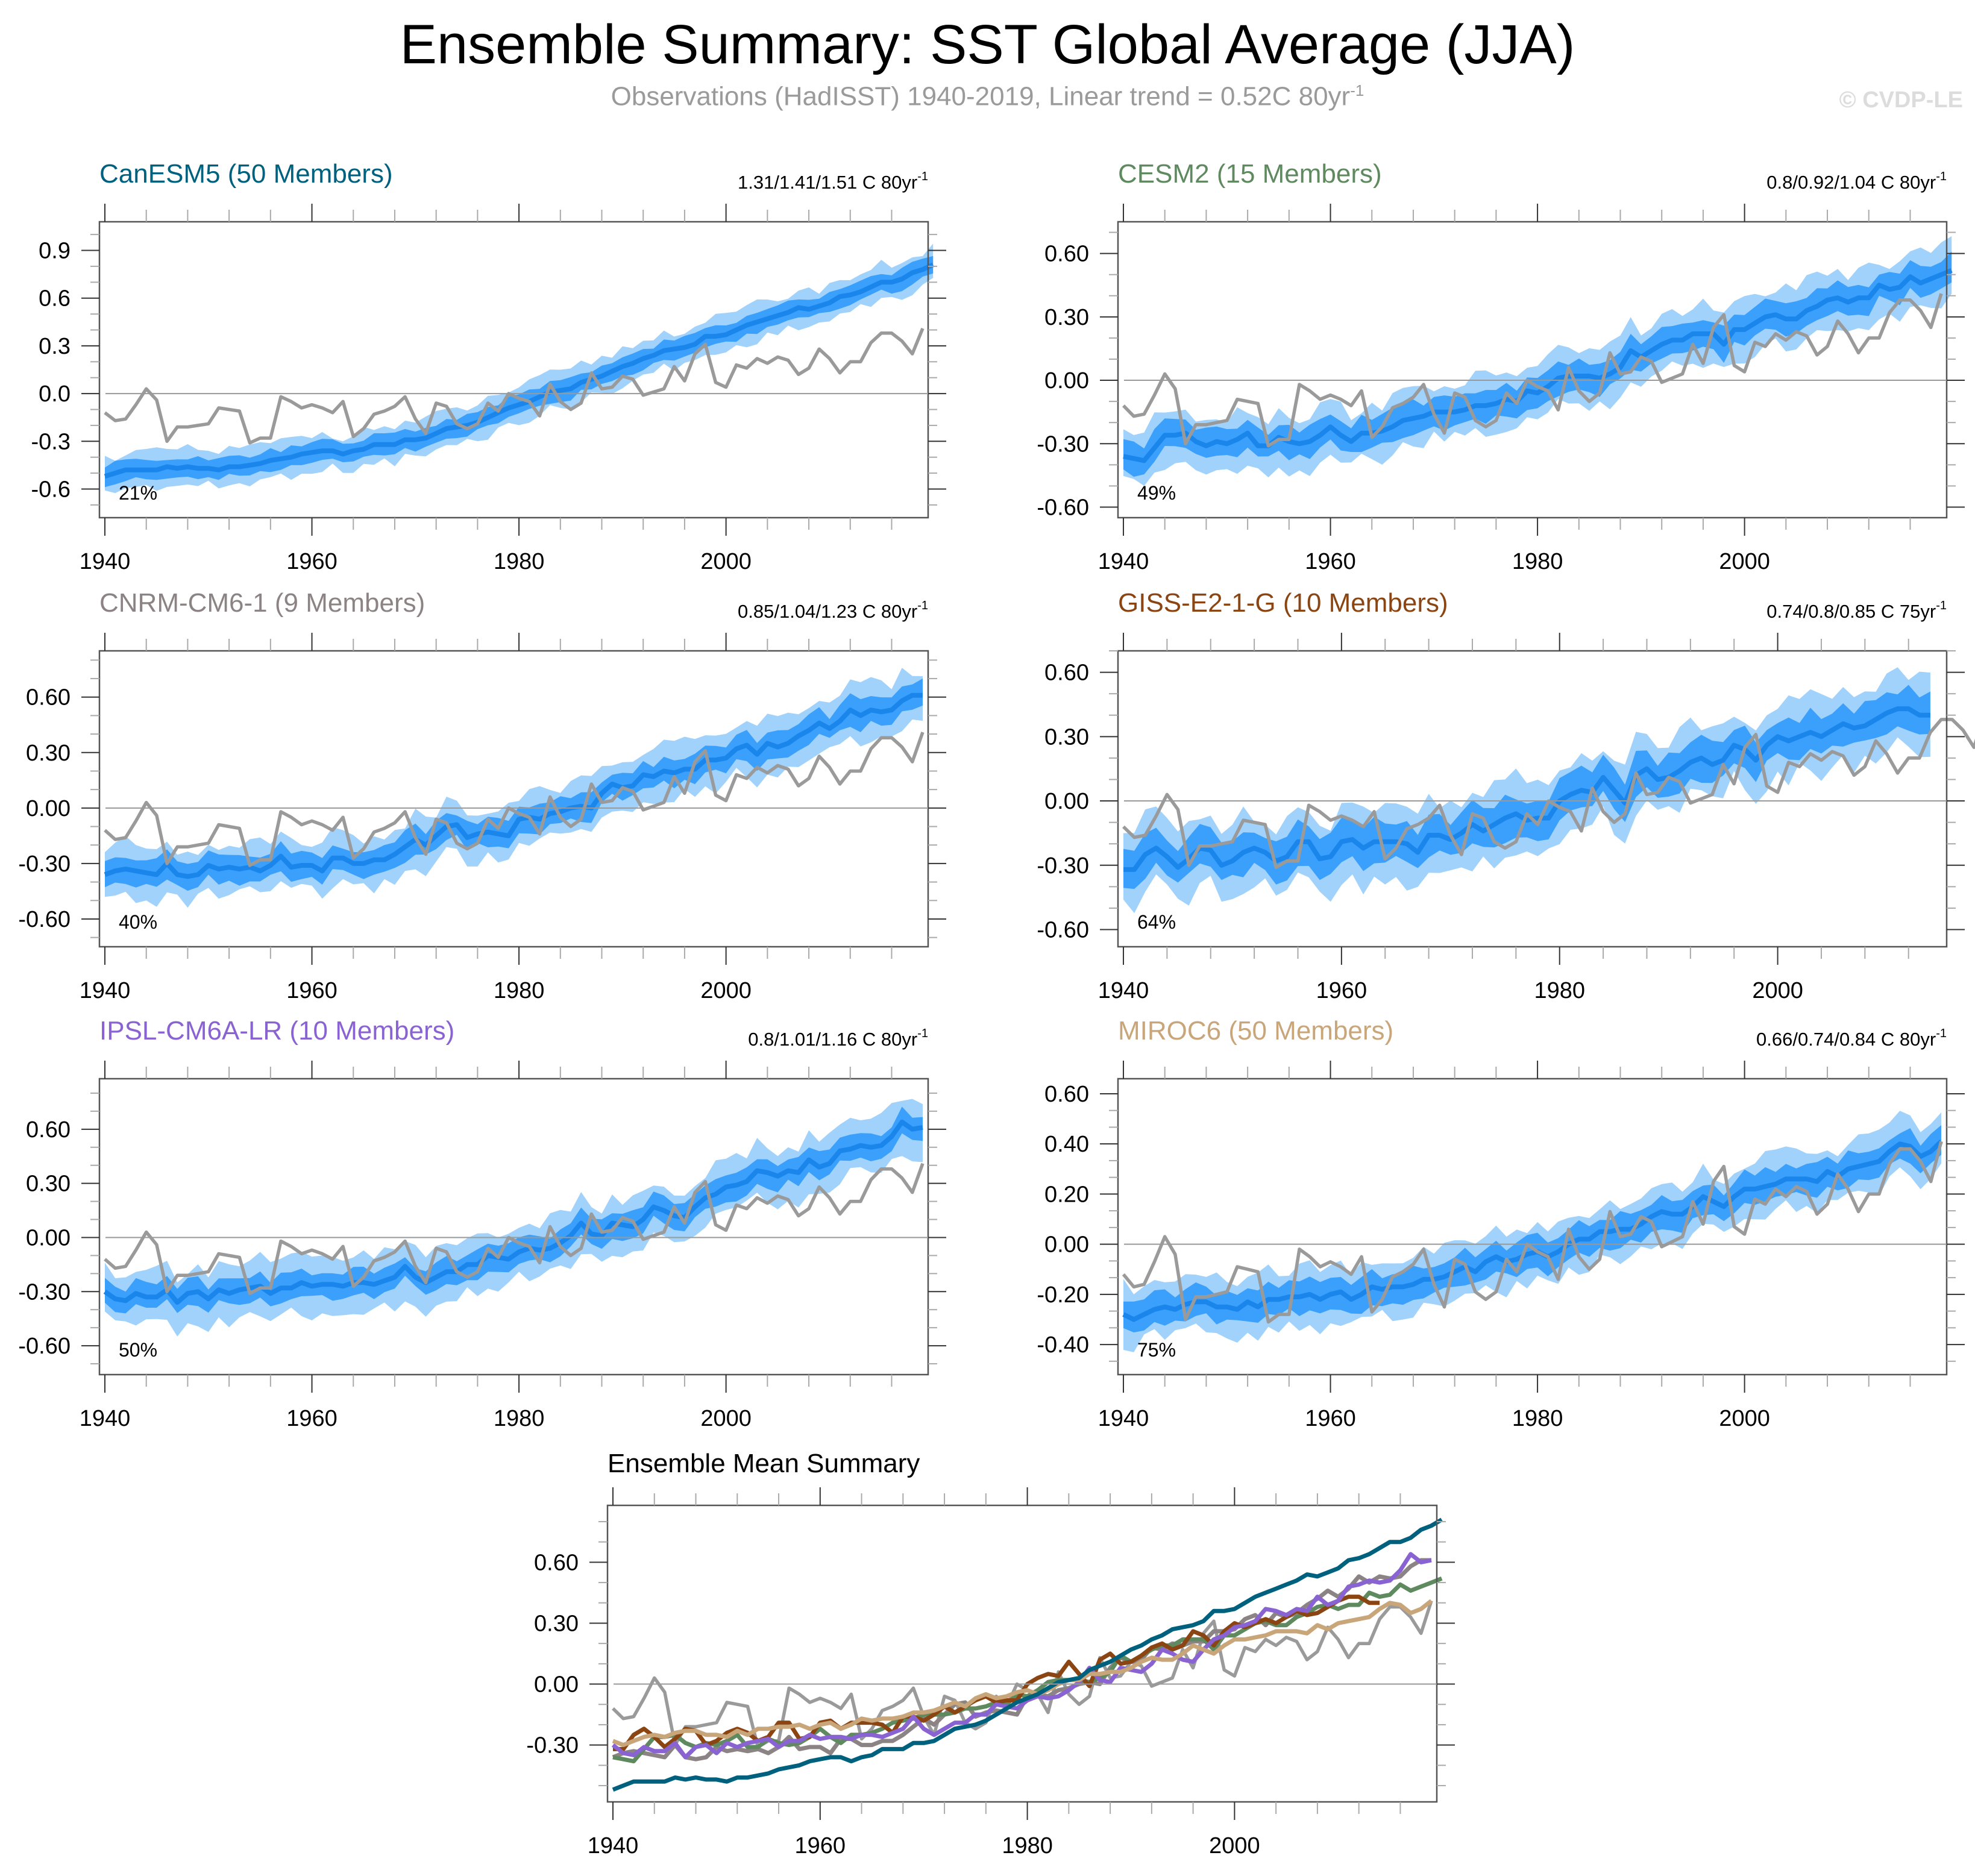 The height and width of the screenshot is (1876, 1975). I want to click on percent-label: 64%, so click(1156, 922).